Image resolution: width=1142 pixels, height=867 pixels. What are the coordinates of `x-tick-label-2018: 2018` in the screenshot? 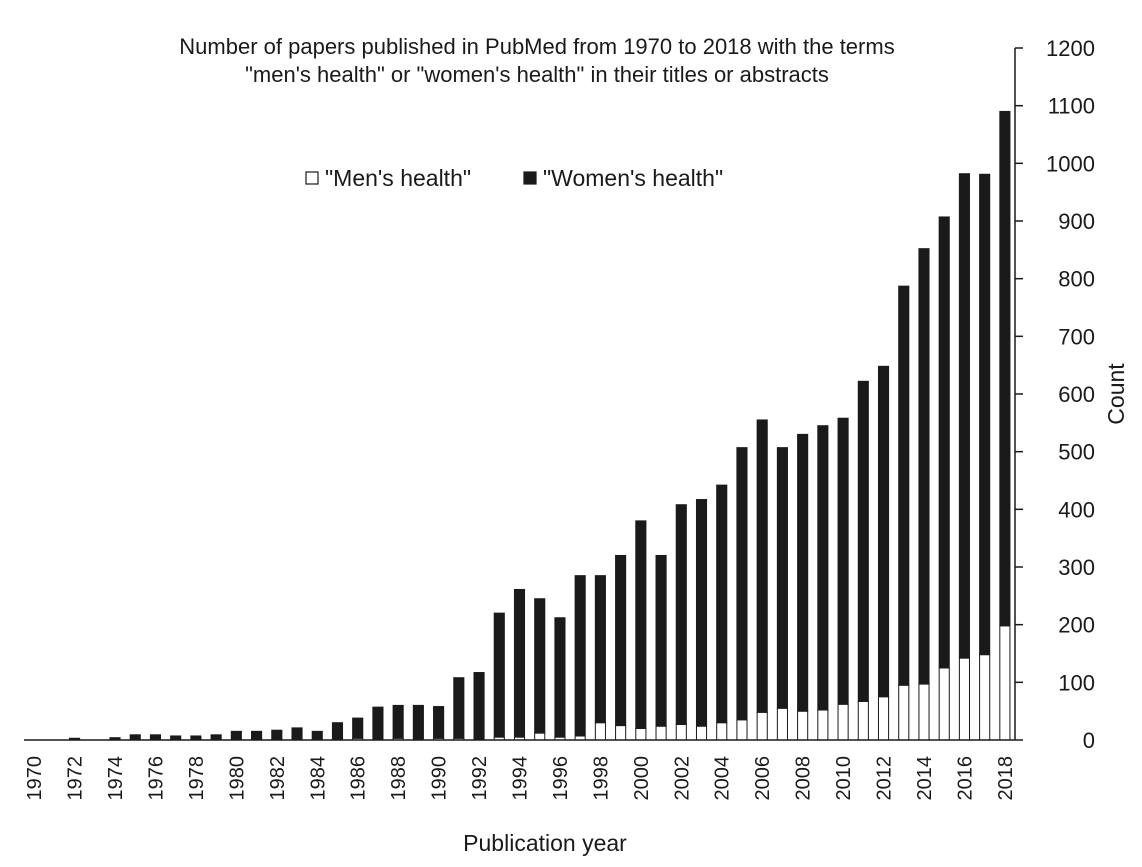 It's located at (1006, 778).